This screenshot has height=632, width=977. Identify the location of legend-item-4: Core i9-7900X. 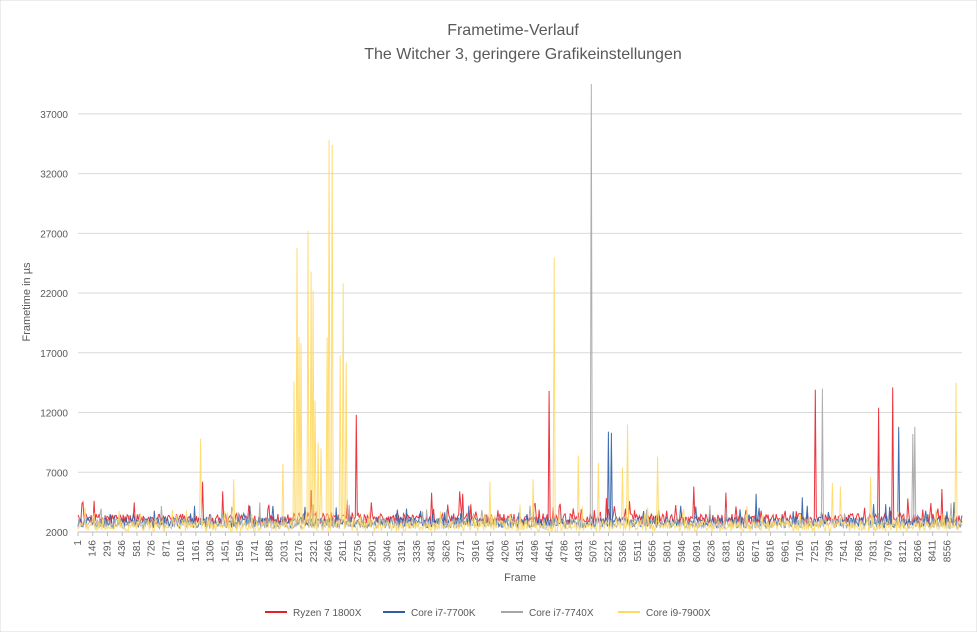
(664, 613).